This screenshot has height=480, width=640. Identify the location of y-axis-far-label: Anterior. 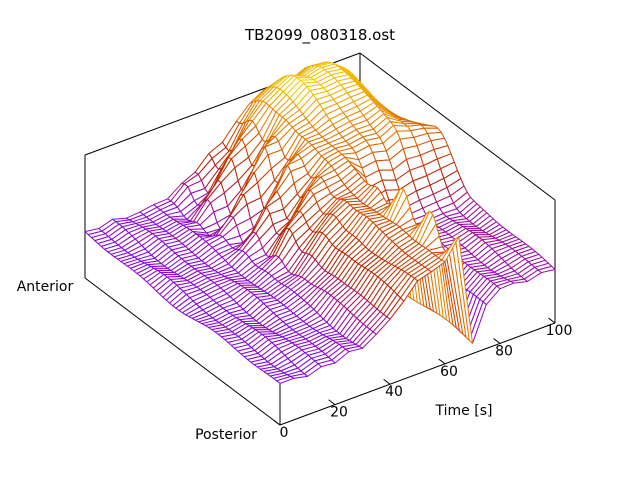
(45, 287).